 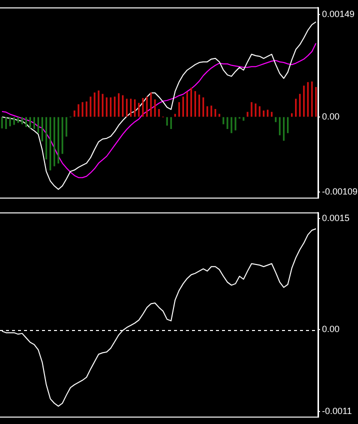 What do you see at coordinates (338, 13) in the screenshot?
I see `y-tick-label: 0.00149` at bounding box center [338, 13].